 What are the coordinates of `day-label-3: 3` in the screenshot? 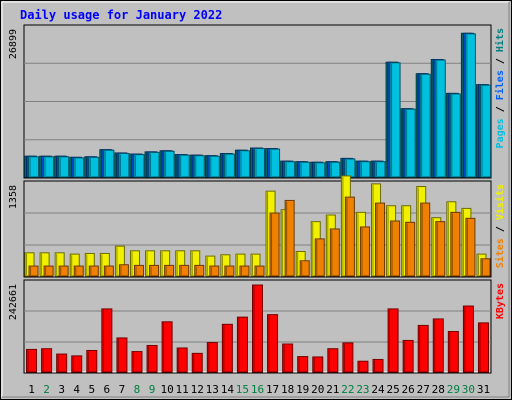 It's located at (61, 389).